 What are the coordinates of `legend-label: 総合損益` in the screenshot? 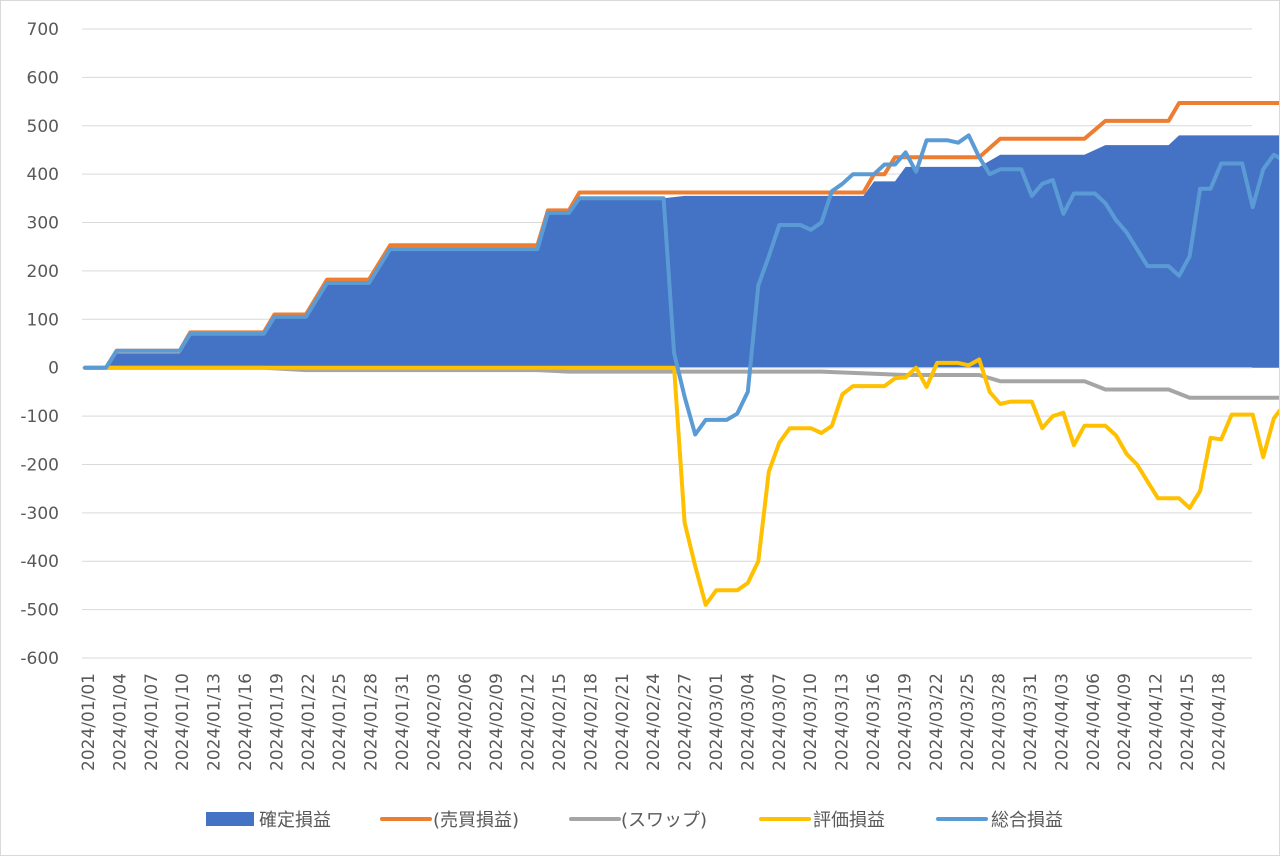 It's located at (1027, 820).